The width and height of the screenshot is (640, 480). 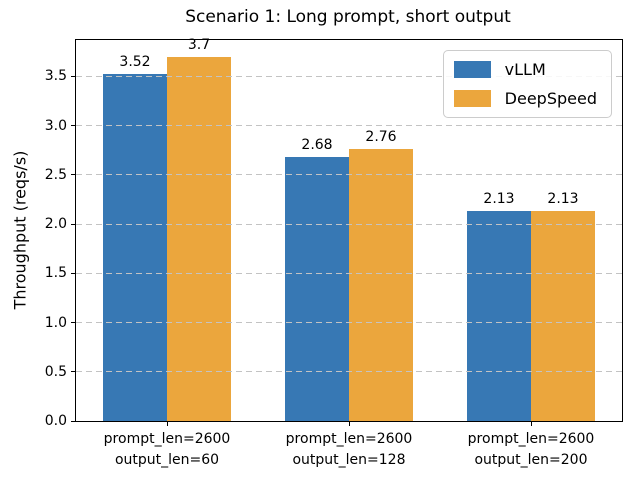 What do you see at coordinates (55, 174) in the screenshot?
I see `y-tick-label: 2.5` at bounding box center [55, 174].